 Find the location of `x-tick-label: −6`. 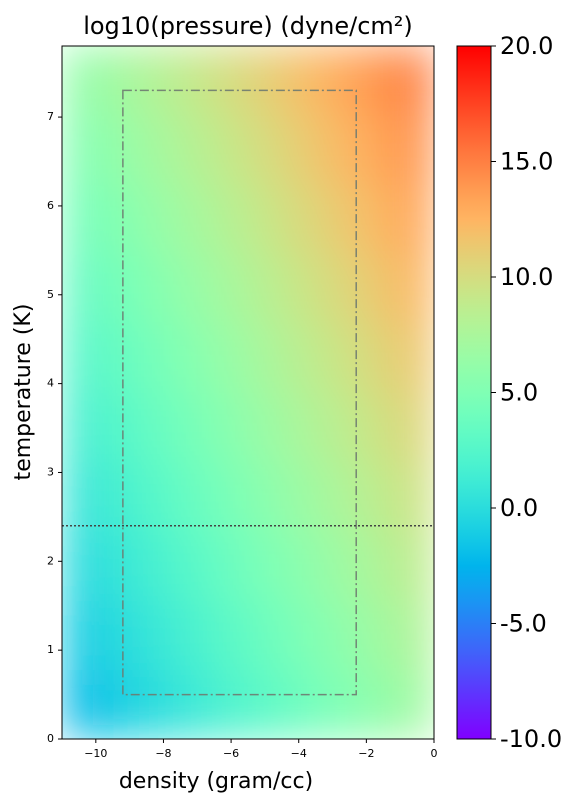

x-tick-label: −6 is located at coordinates (231, 753).